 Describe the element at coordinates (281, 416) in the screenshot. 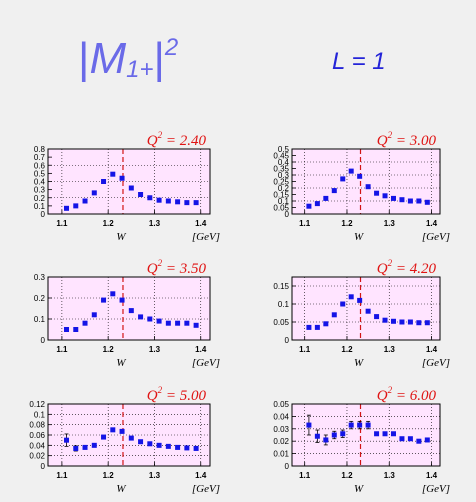

I see `y-tick-label: 0.04` at that location.